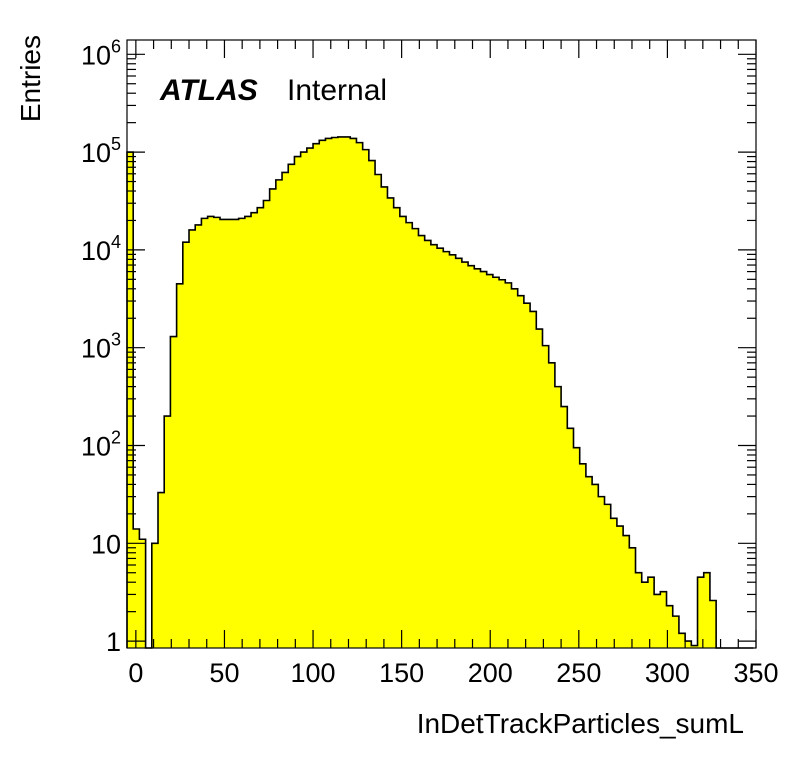  I want to click on x-tick-labels: 0 50 100 150 200 250 300 350, so click(453, 673).